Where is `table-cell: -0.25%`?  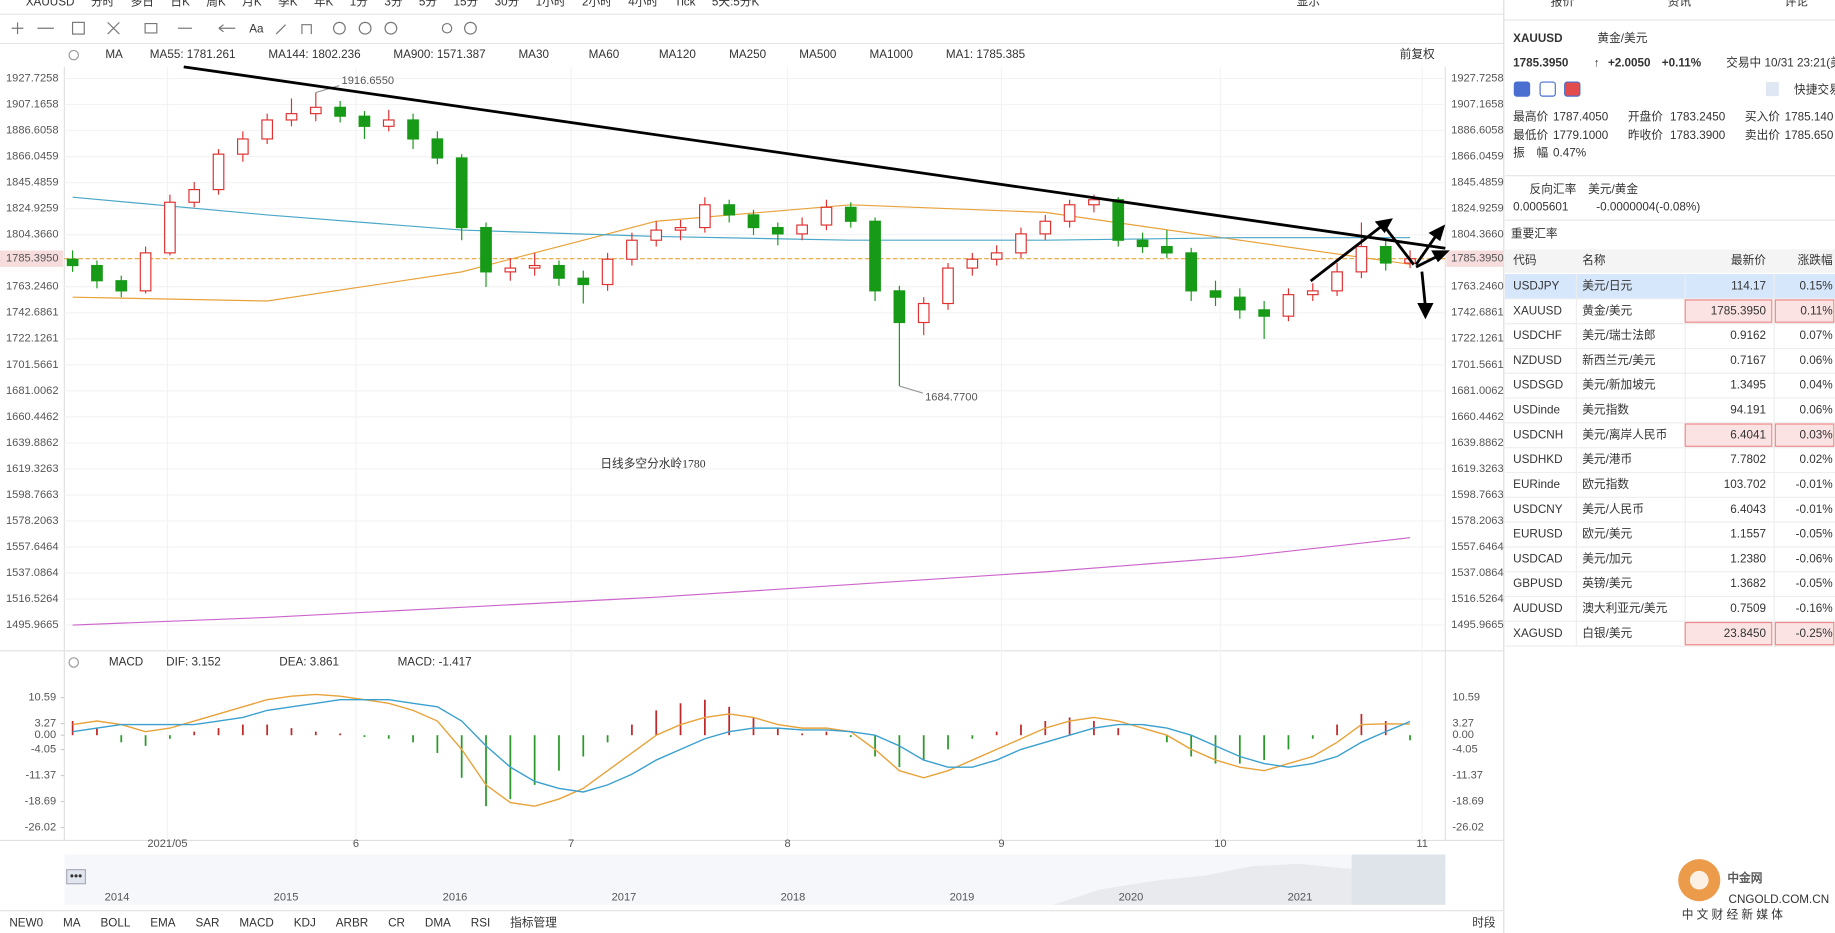 table-cell: -0.25% is located at coordinates (1814, 633).